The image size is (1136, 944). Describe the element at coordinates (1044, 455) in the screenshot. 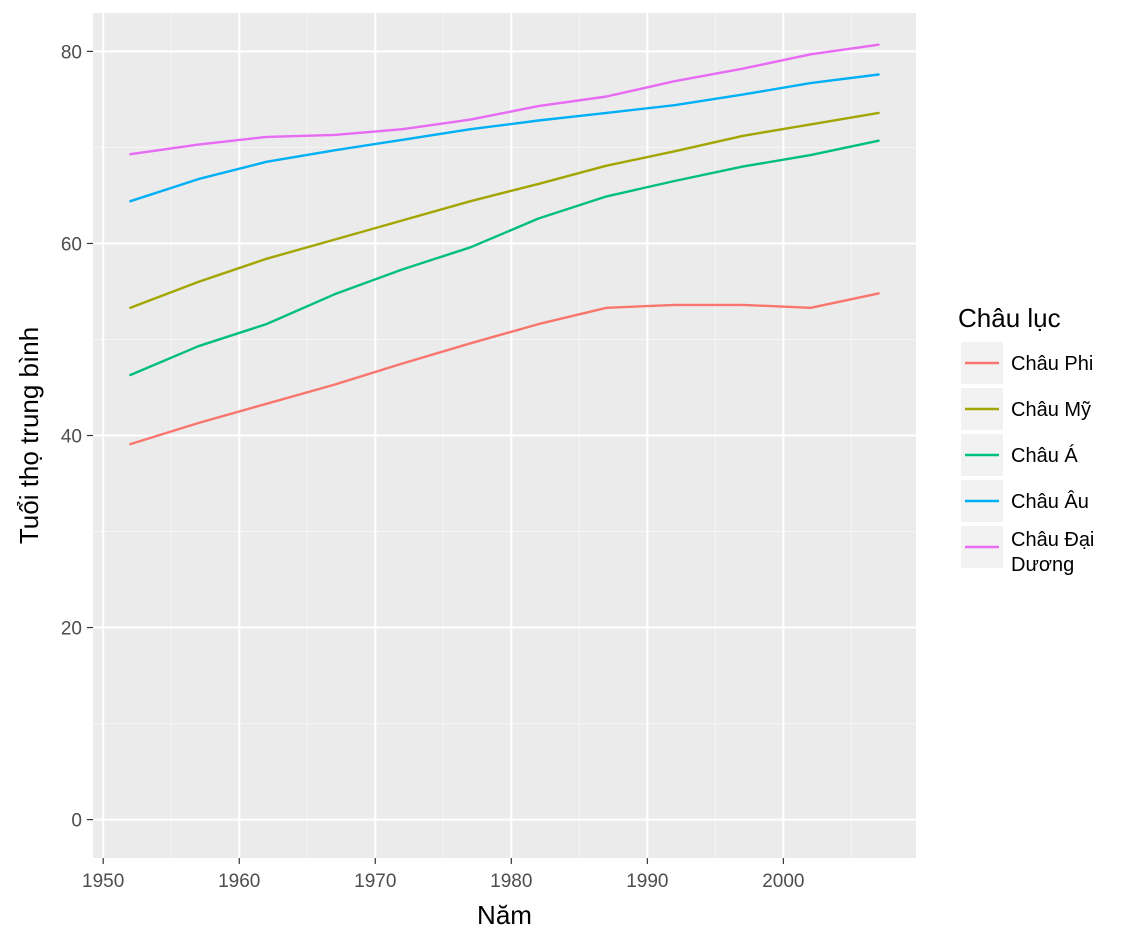

I see `legend-label: Châu Á` at that location.